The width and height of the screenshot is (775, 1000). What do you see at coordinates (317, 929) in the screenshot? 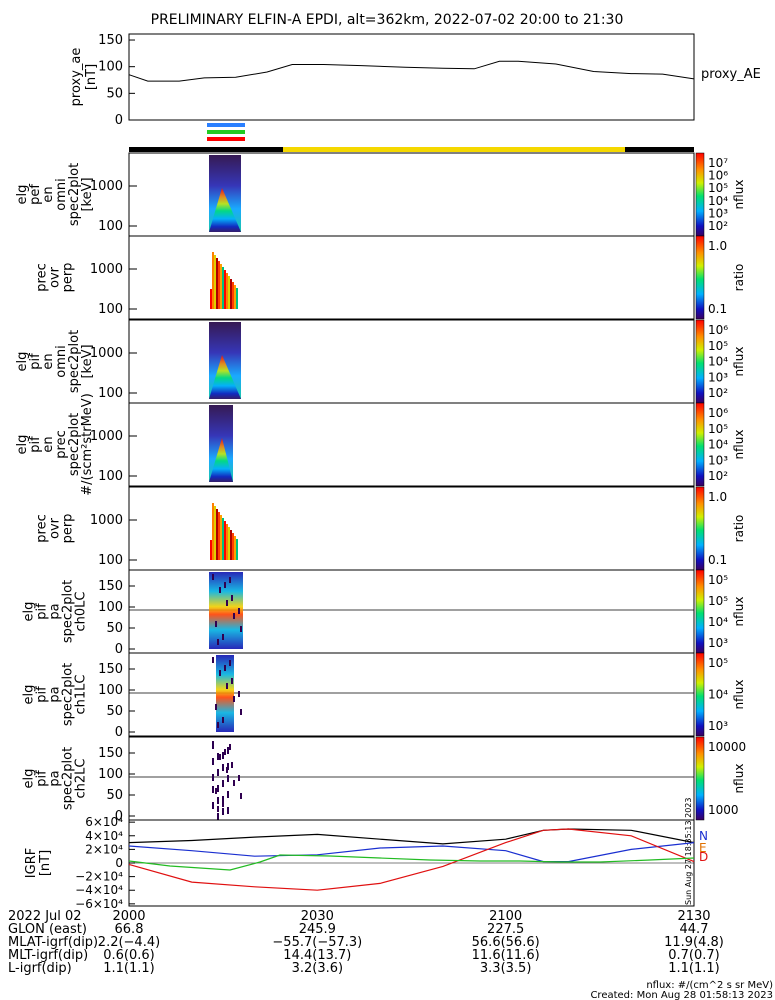
I see `xaxis-value: 245.9` at bounding box center [317, 929].